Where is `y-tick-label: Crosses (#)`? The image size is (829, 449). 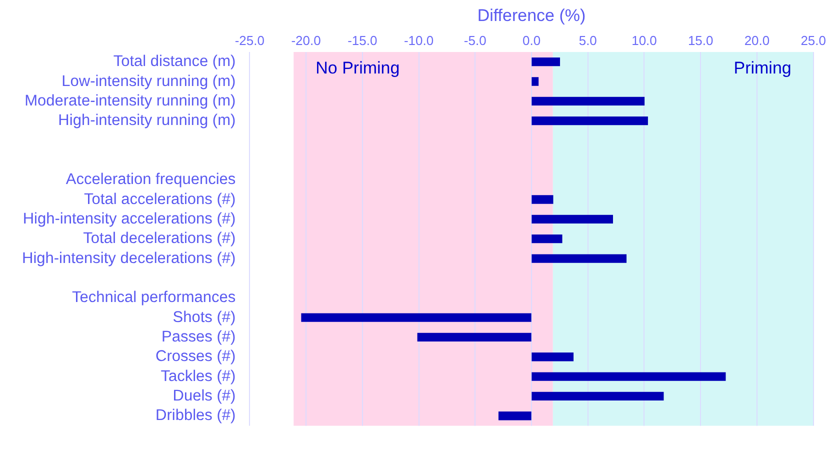 y-tick-label: Crosses (#) is located at coordinates (196, 357).